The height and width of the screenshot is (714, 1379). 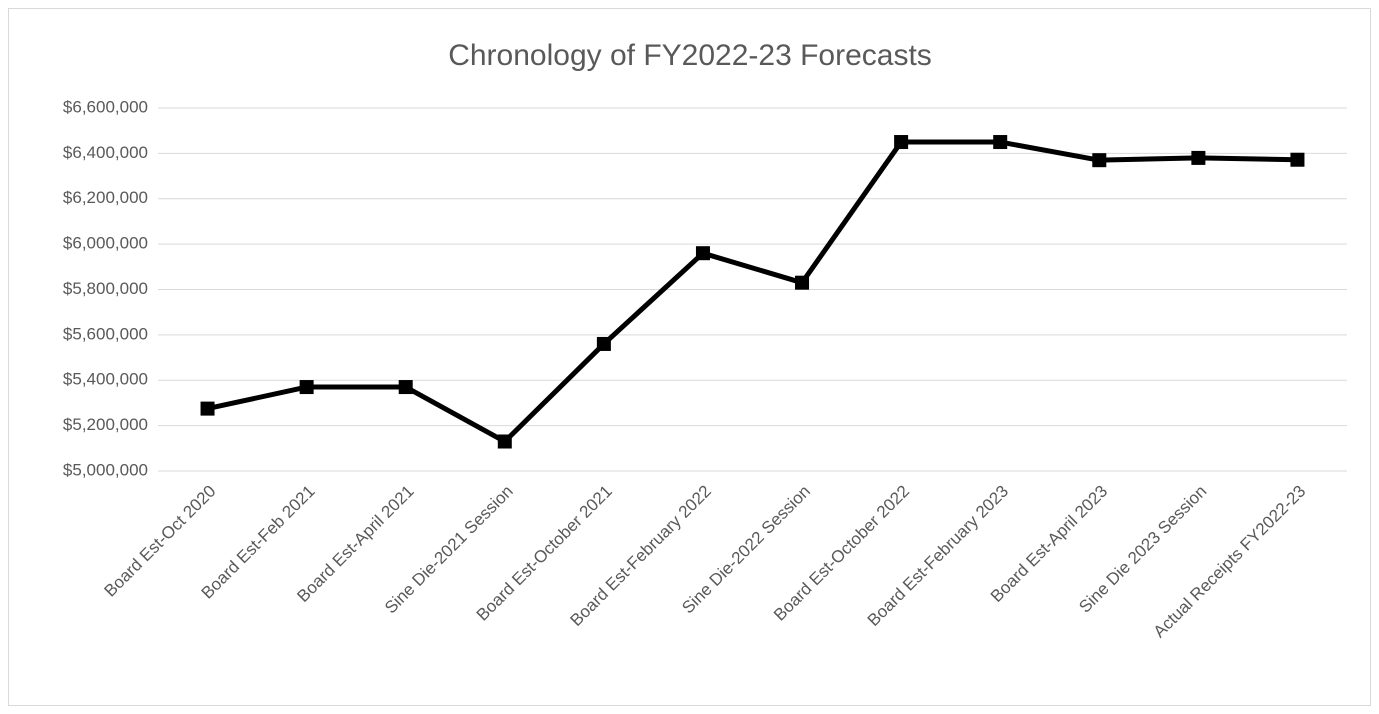 What do you see at coordinates (105, 333) in the screenshot?
I see `y-tick-label: $5,600,000` at bounding box center [105, 333].